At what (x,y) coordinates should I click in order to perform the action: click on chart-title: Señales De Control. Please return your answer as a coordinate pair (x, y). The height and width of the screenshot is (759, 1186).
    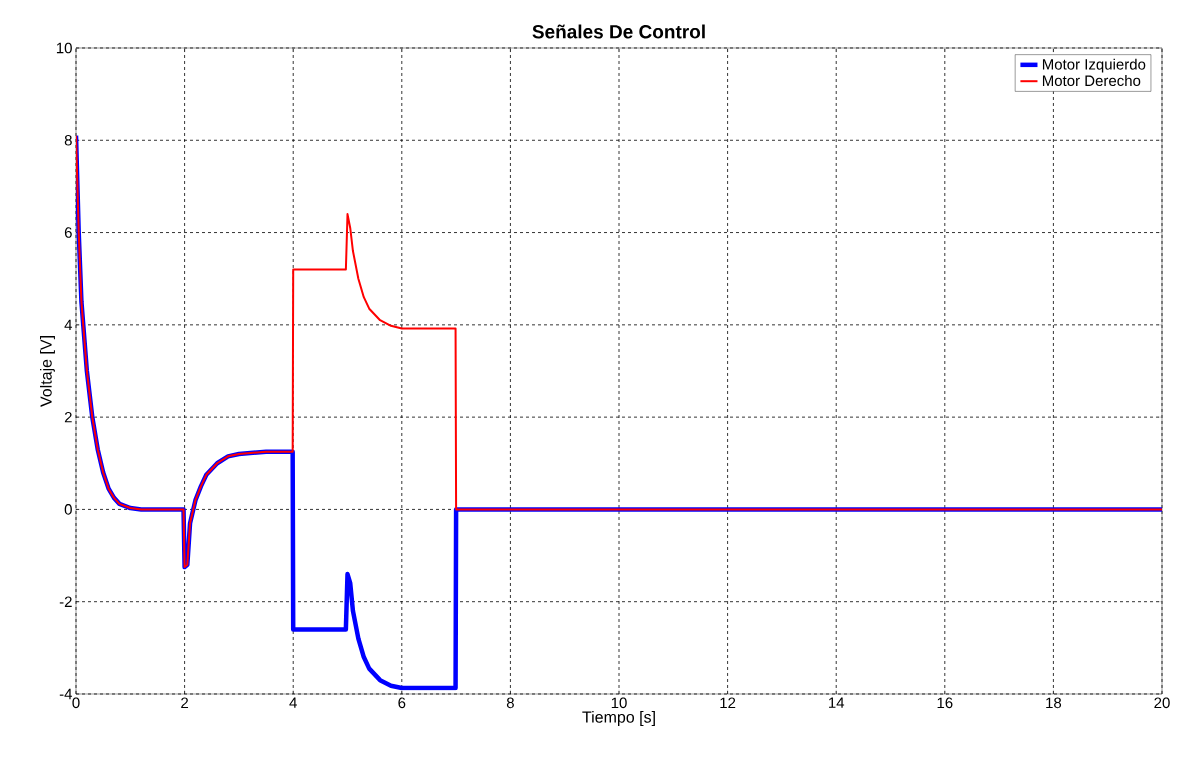
    Looking at the image, I should click on (618, 31).